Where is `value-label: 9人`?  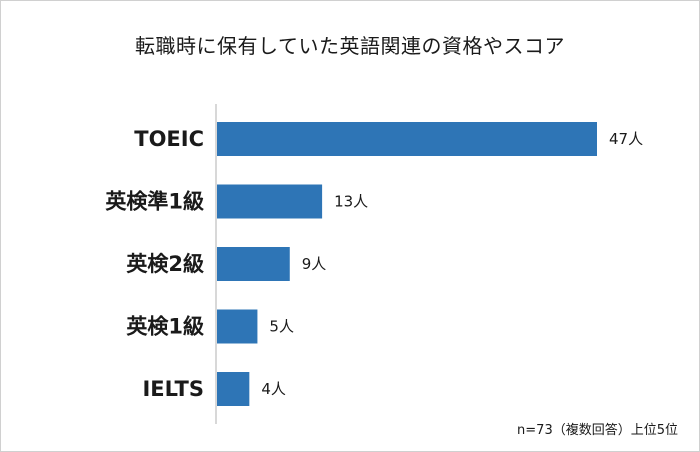 value-label: 9人 is located at coordinates (314, 264).